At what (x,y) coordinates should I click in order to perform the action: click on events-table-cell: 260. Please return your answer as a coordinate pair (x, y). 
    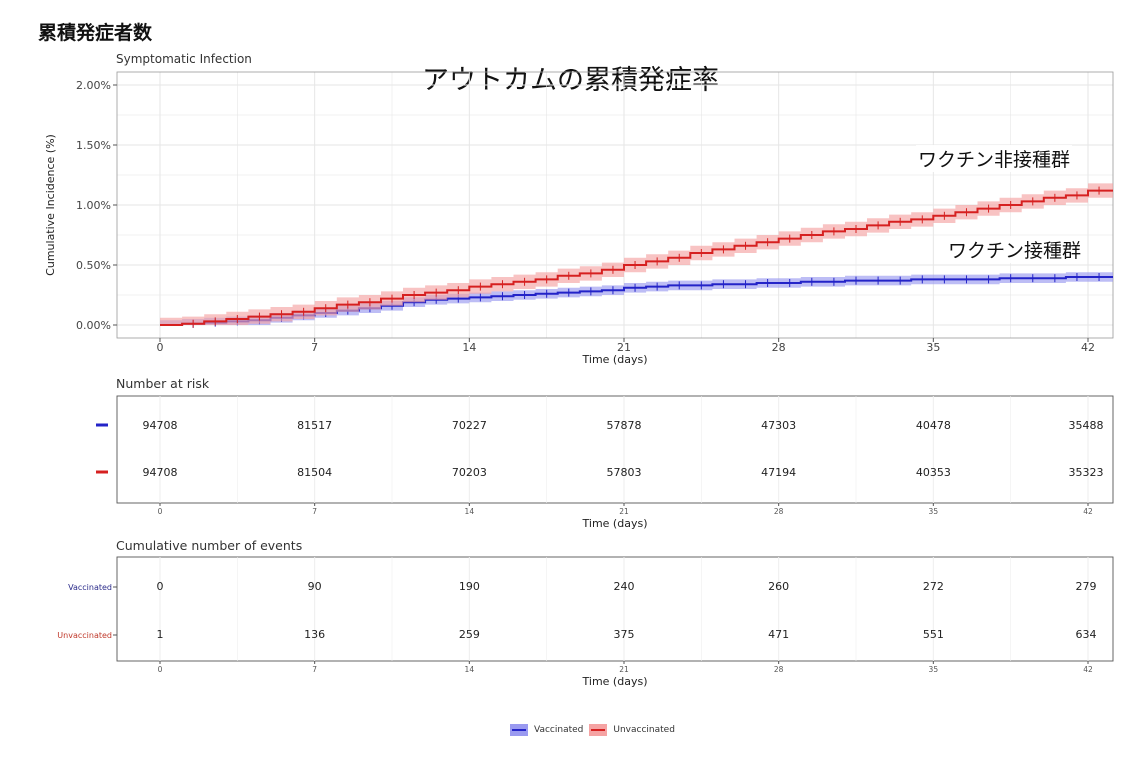
    Looking at the image, I should click on (778, 586).